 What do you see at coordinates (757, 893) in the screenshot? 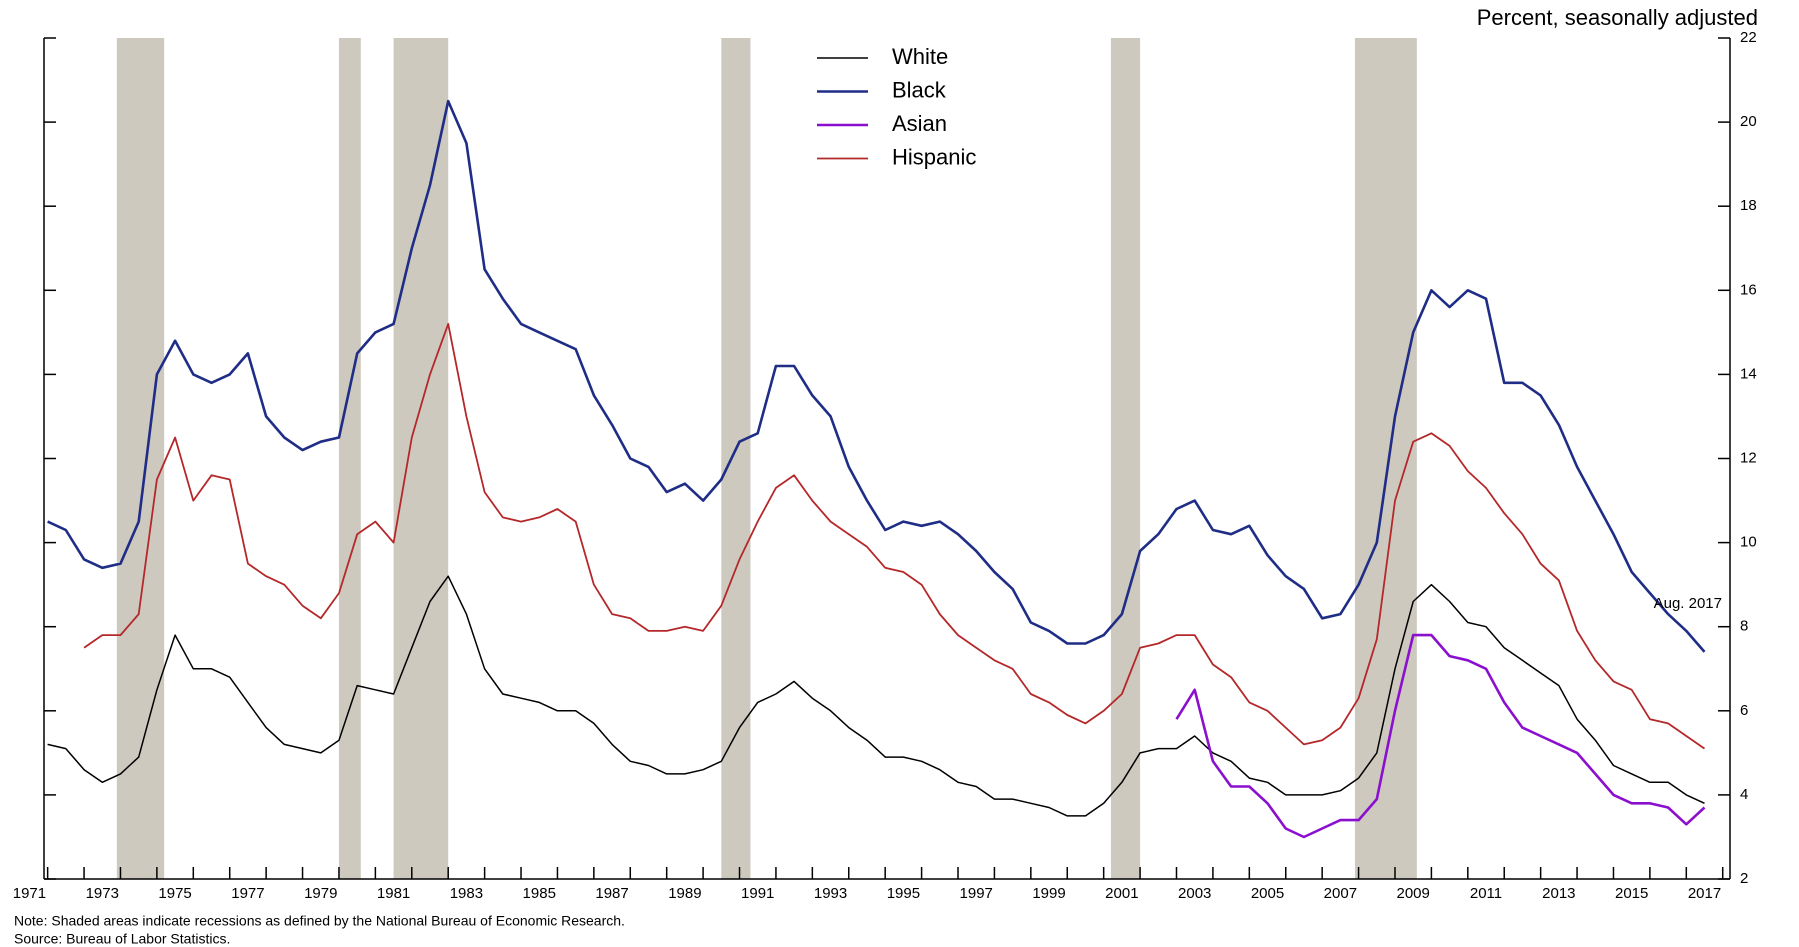
I see `x-tick-label: 1991` at bounding box center [757, 893].